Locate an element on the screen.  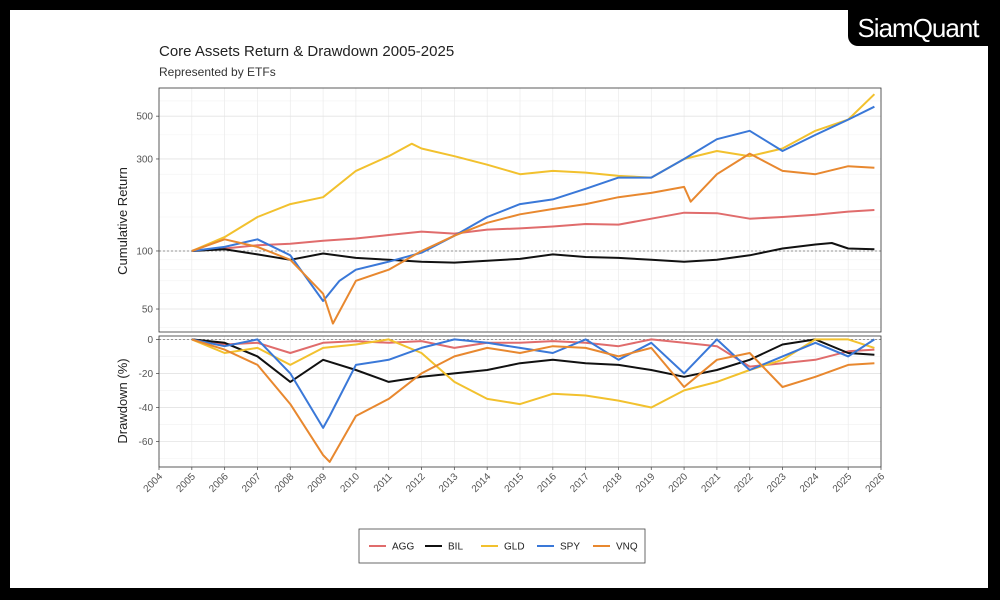
series-line-bottom-gld is located at coordinates (533, 373).